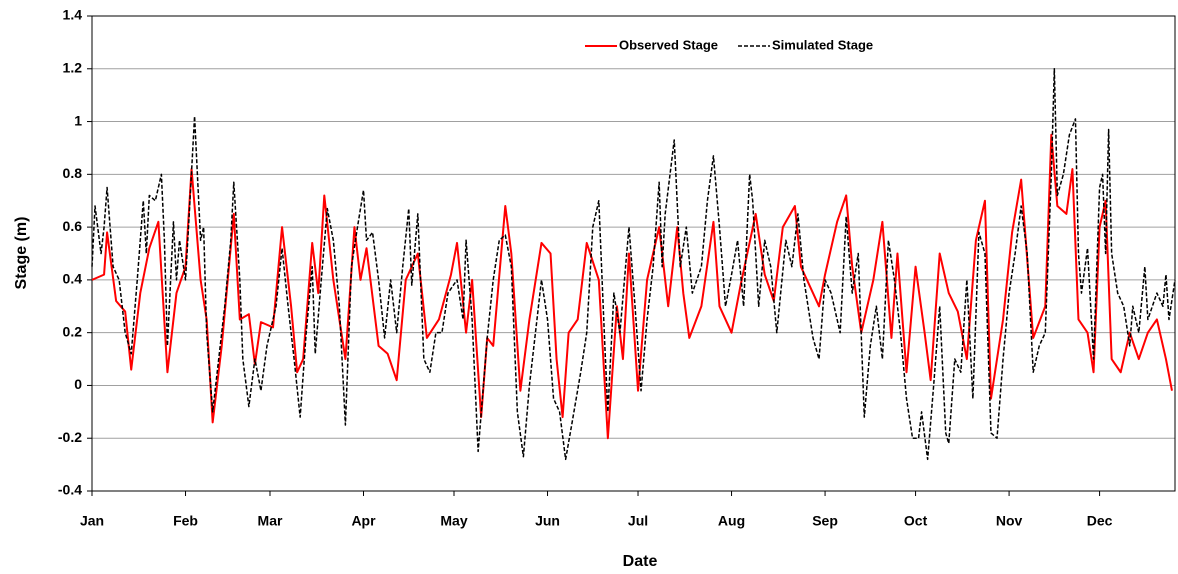  I want to click on y-tick-label: 0.4, so click(73, 279).